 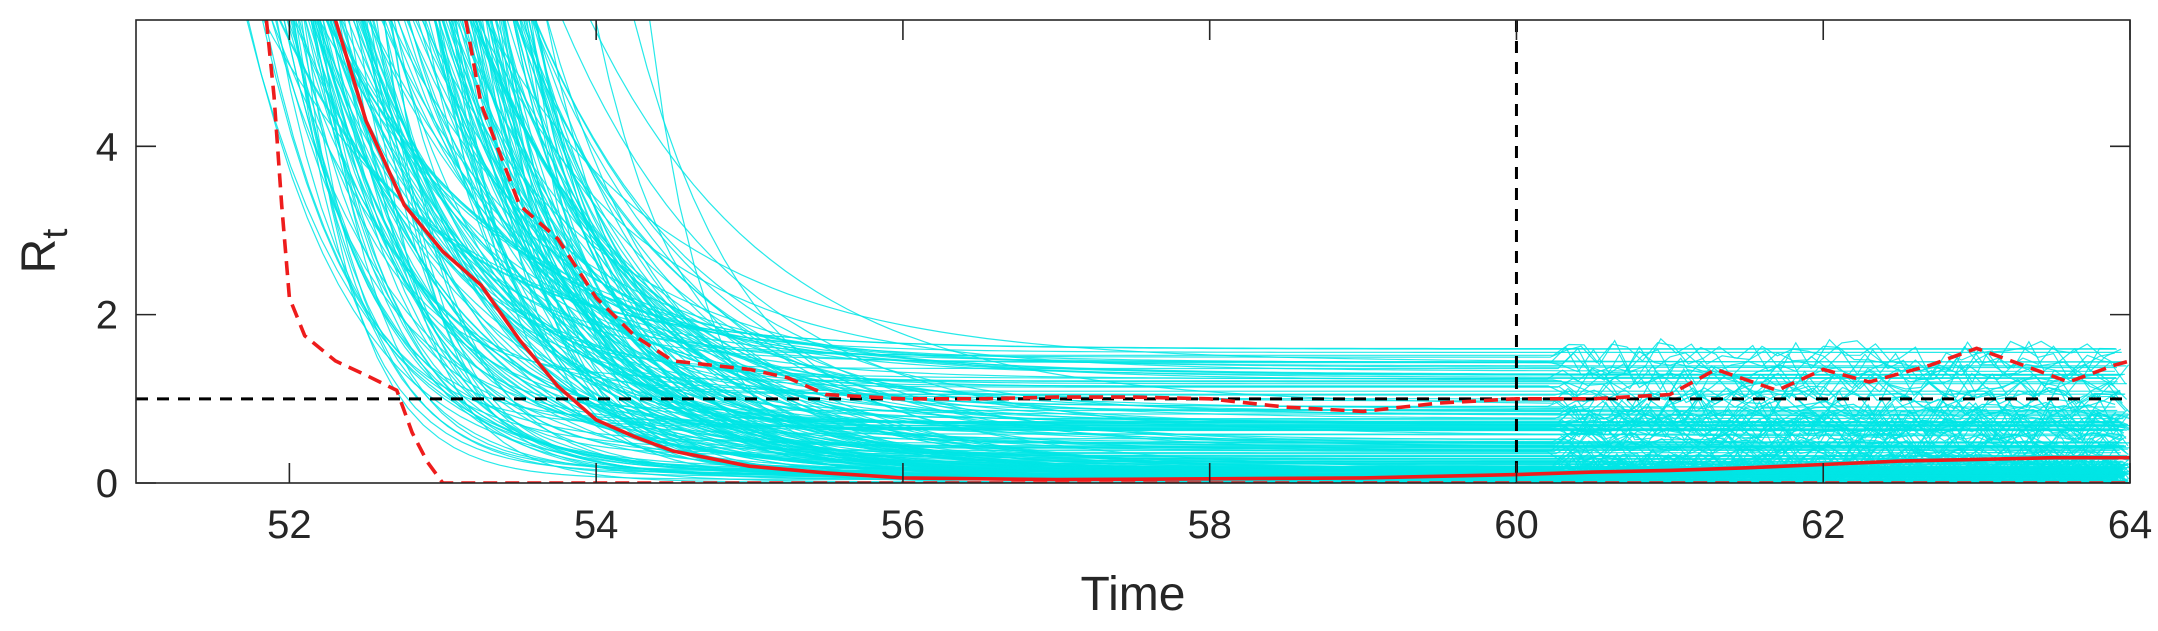 What do you see at coordinates (2130, 525) in the screenshot?
I see `x-tick-label-64: 64` at bounding box center [2130, 525].